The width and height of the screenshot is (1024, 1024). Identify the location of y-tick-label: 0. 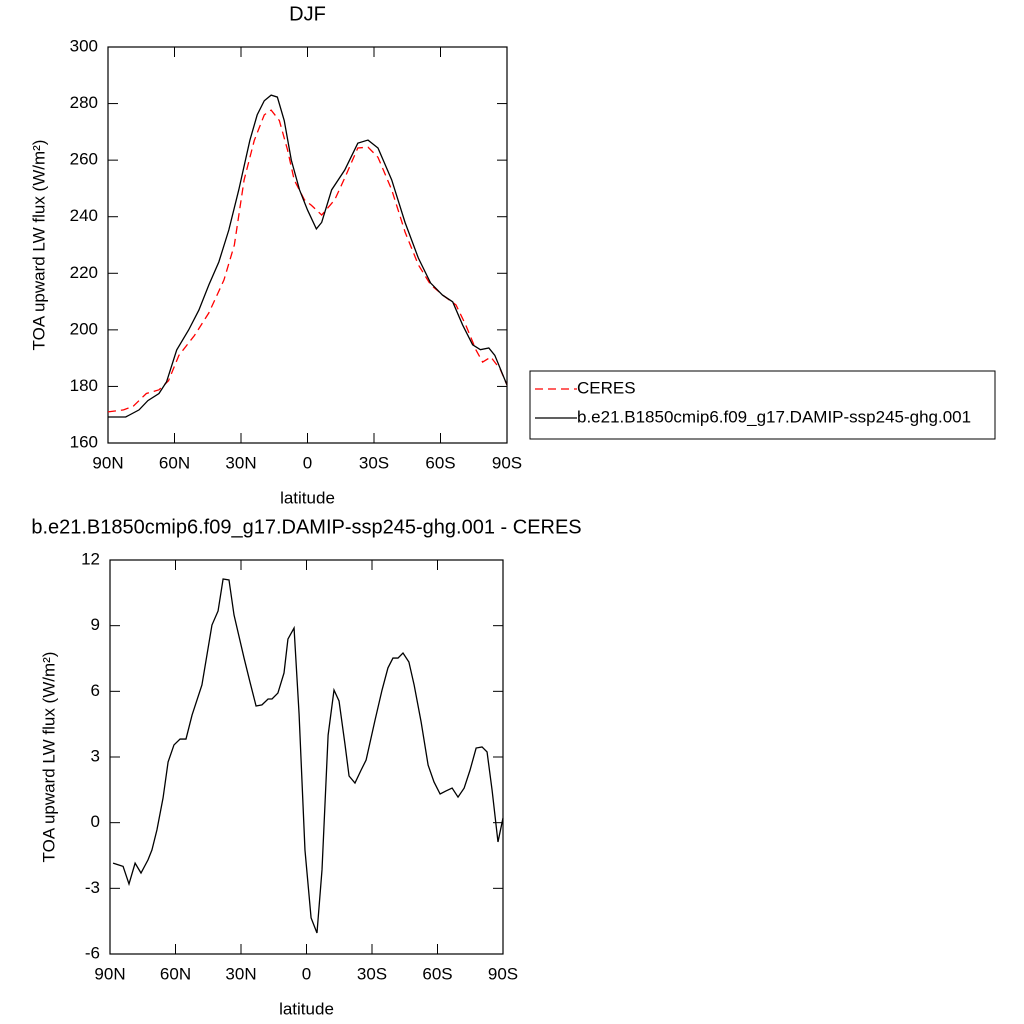
(95, 821).